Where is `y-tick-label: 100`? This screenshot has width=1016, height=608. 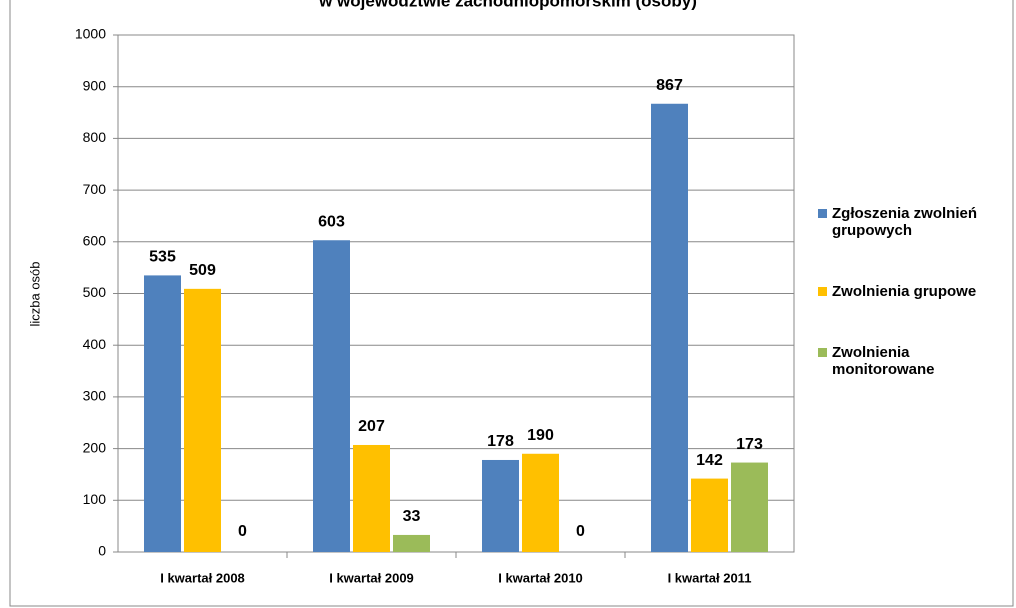
y-tick-label: 100 is located at coordinates (95, 499).